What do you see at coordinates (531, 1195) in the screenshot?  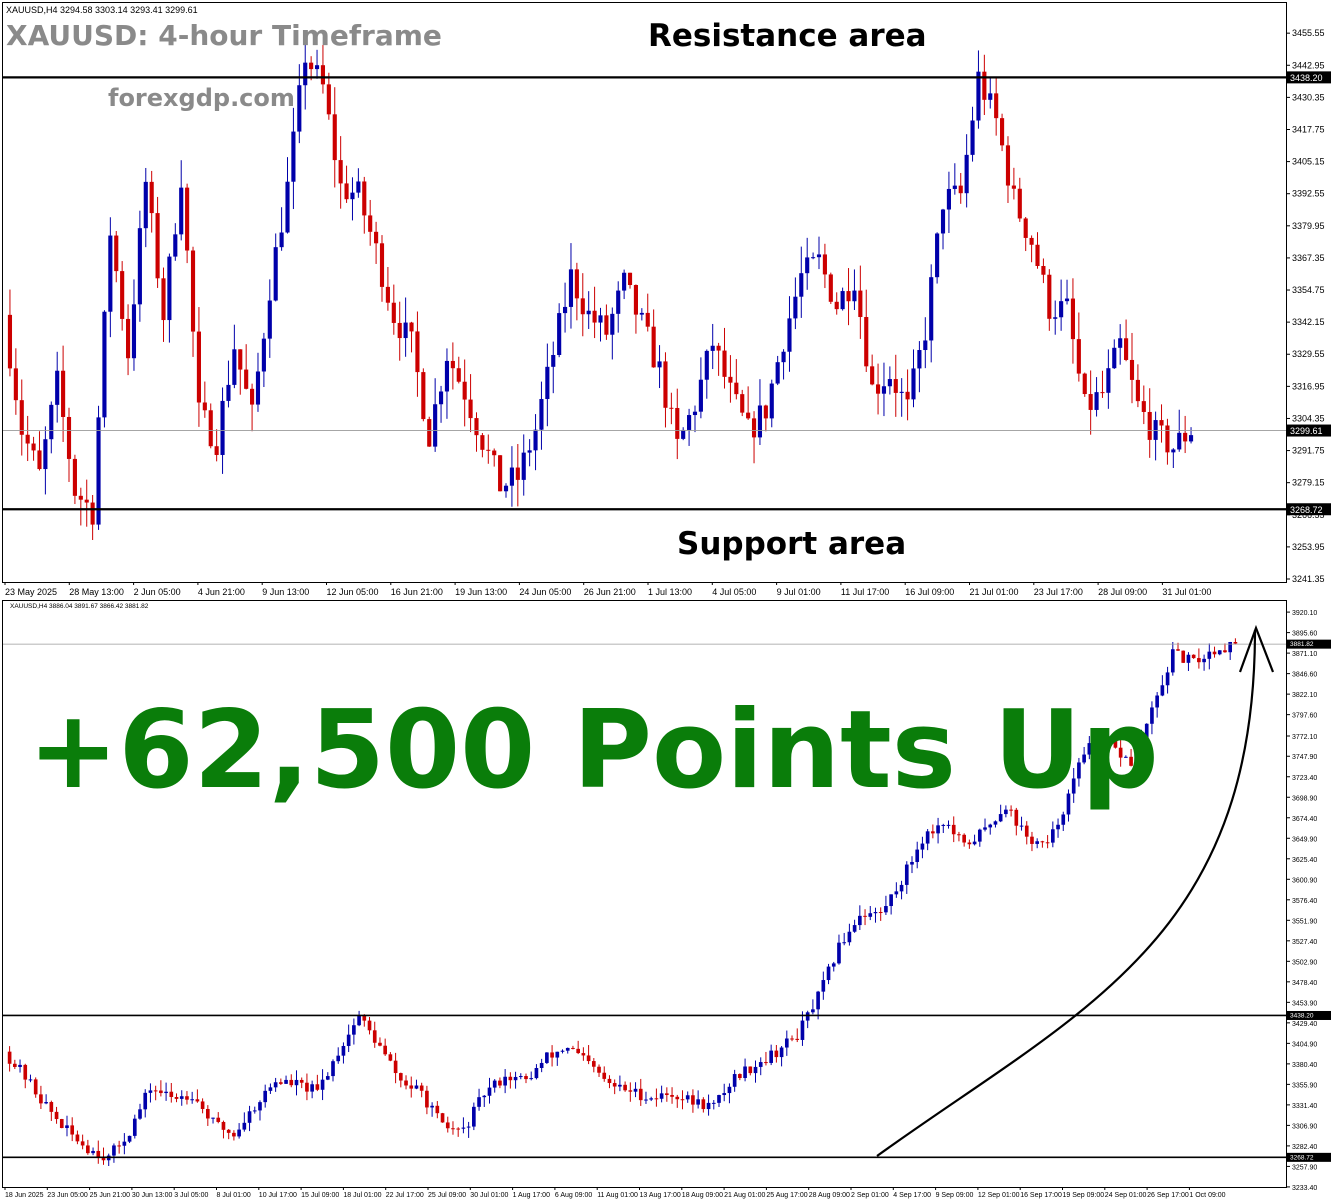 I see `x-tick-label: 1 Aug 17:00` at bounding box center [531, 1195].